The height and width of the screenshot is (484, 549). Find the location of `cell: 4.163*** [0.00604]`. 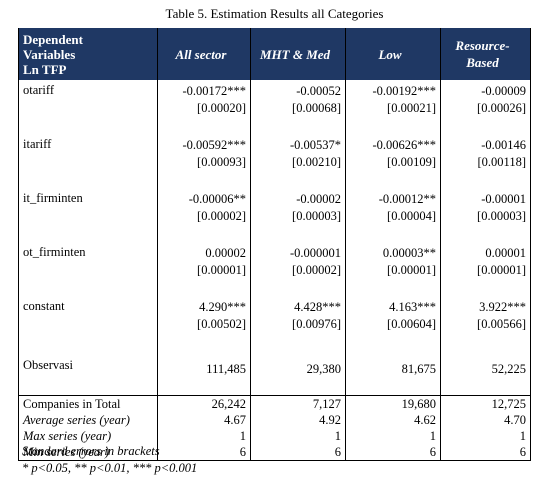

cell: 4.163*** [0.00604] is located at coordinates (393, 323).